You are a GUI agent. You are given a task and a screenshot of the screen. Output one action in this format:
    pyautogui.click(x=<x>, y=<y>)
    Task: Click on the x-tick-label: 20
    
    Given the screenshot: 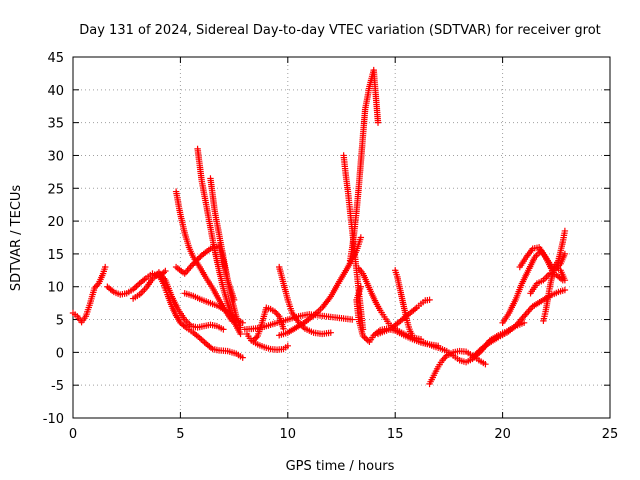 What is the action you would take?
    pyautogui.click(x=502, y=434)
    